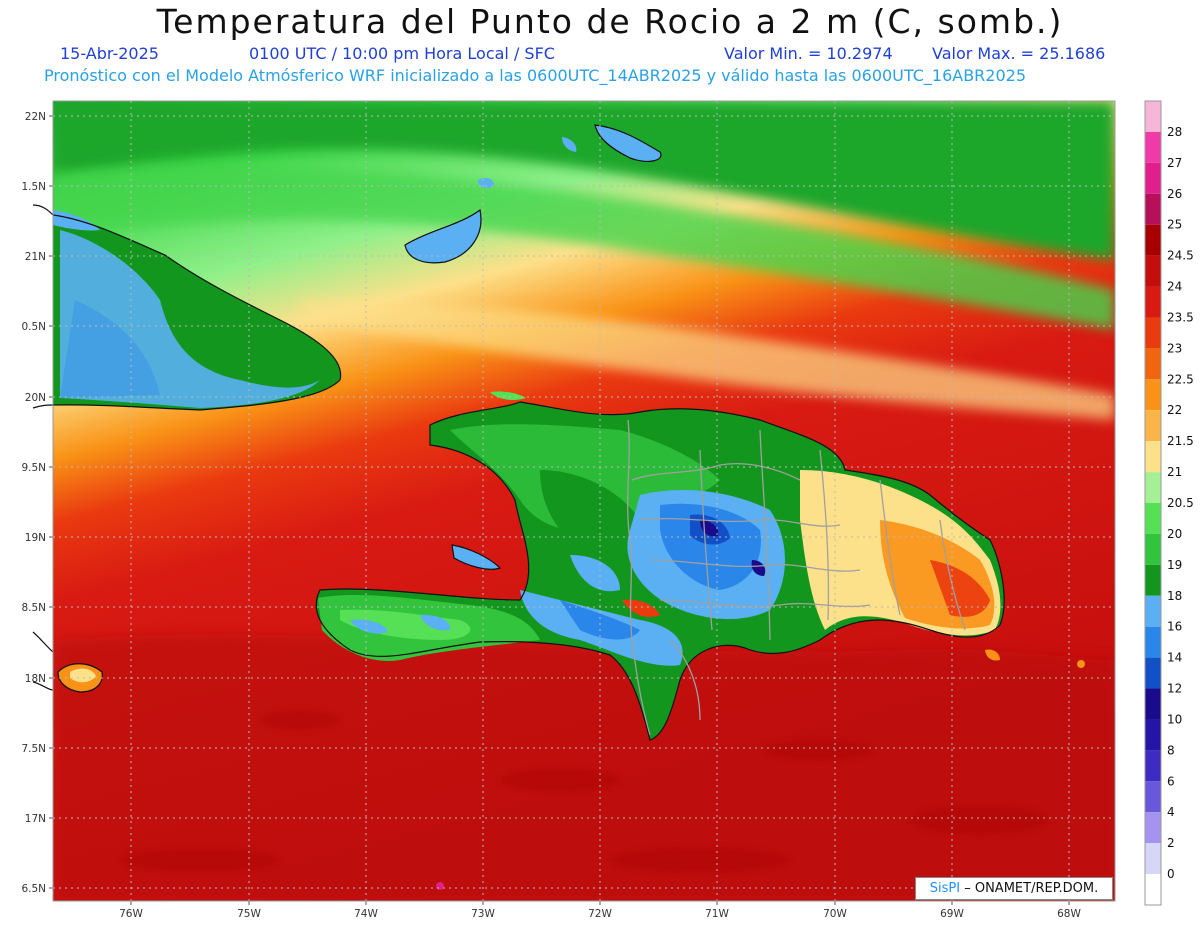  What do you see at coordinates (1174, 472) in the screenshot?
I see `colorbar-label: 21` at bounding box center [1174, 472].